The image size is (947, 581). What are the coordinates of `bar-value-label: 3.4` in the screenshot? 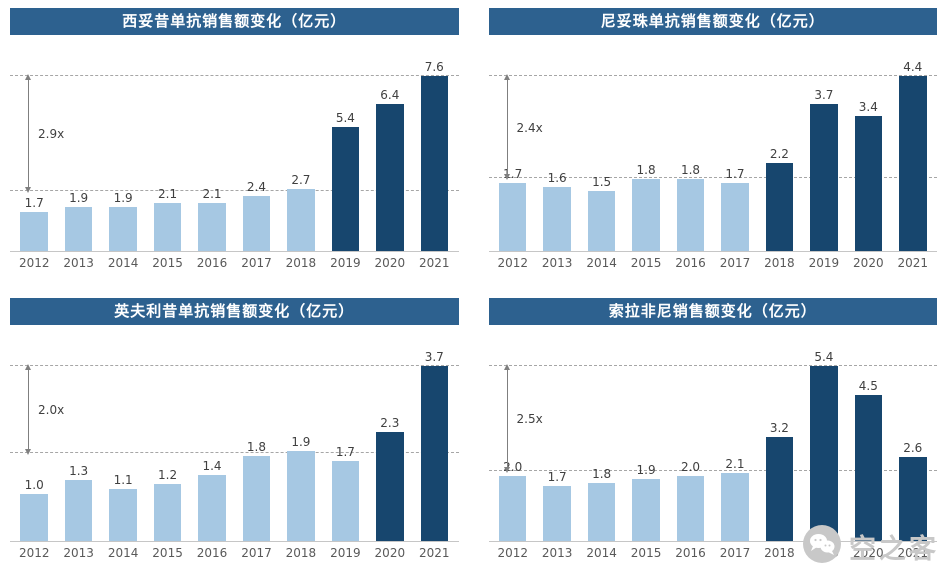 It's located at (868, 107).